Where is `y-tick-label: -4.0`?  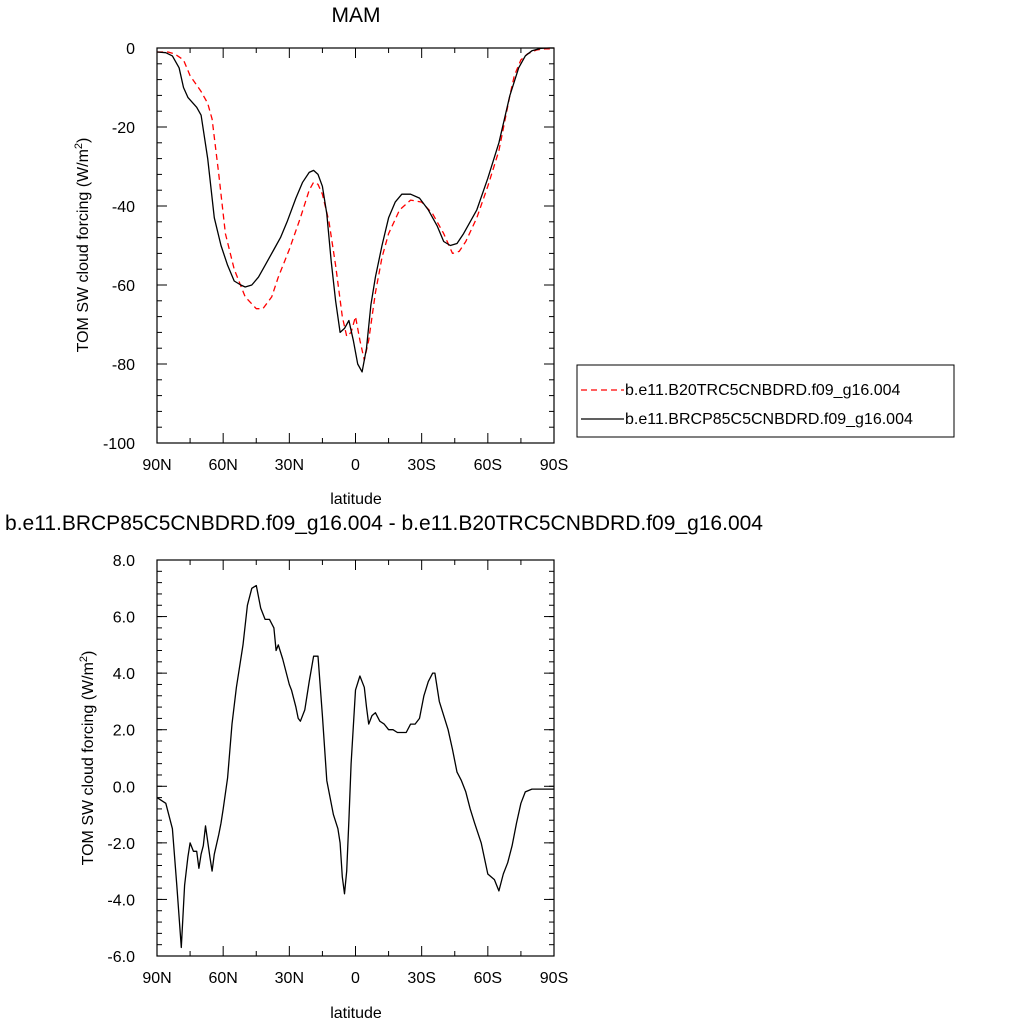
y-tick-label: -4.0 is located at coordinates (121, 900).